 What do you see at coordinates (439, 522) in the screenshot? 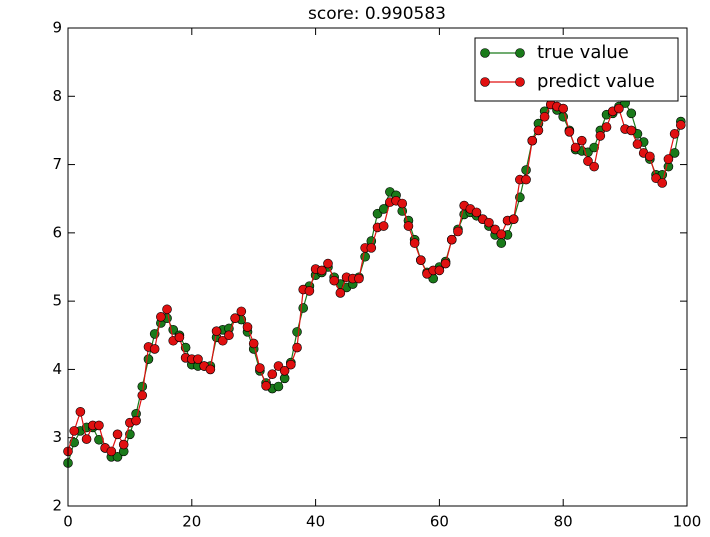
I see `x-tick-label: 60` at bounding box center [439, 522].